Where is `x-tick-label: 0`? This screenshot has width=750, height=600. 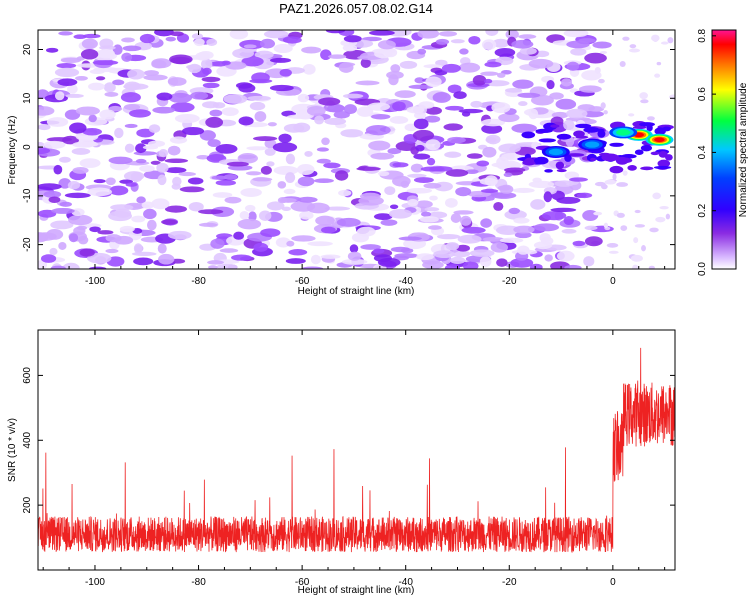 x-tick-label: 0 is located at coordinates (613, 281).